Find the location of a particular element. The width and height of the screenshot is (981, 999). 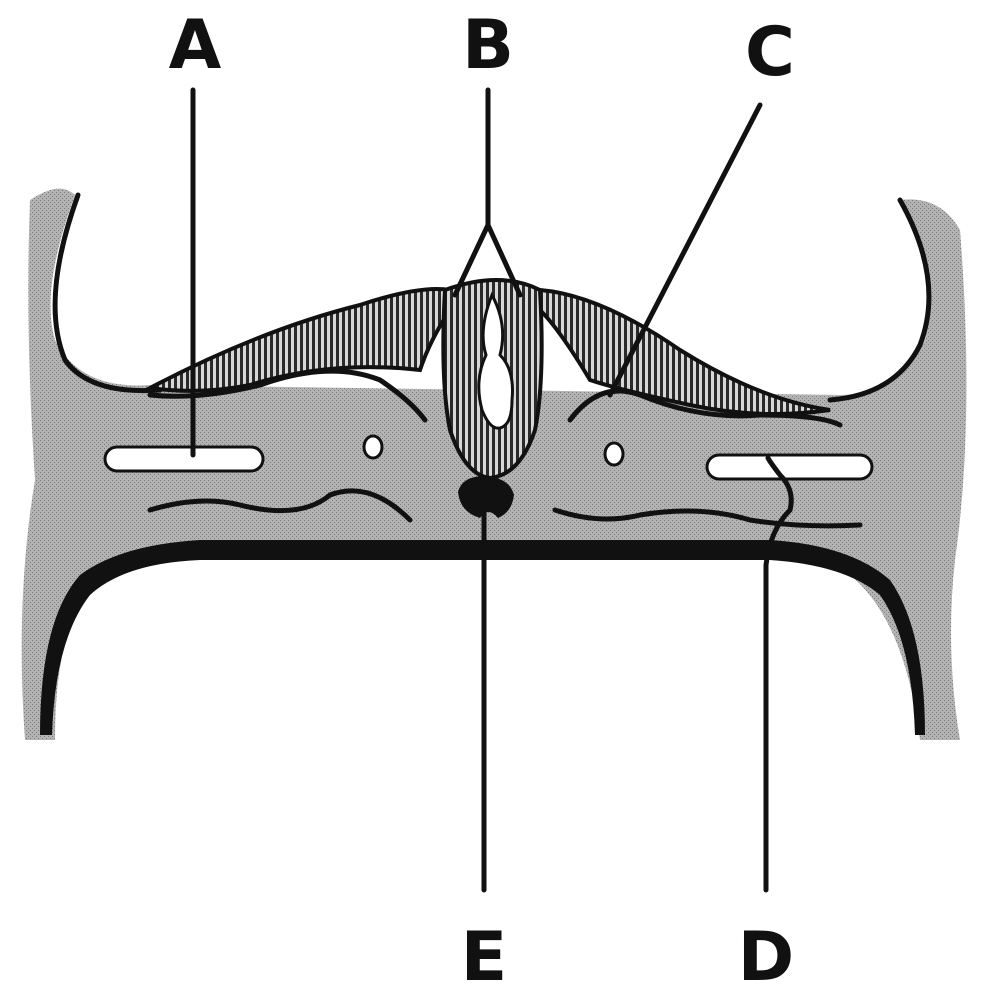

label-a: A is located at coordinates (195, 45).